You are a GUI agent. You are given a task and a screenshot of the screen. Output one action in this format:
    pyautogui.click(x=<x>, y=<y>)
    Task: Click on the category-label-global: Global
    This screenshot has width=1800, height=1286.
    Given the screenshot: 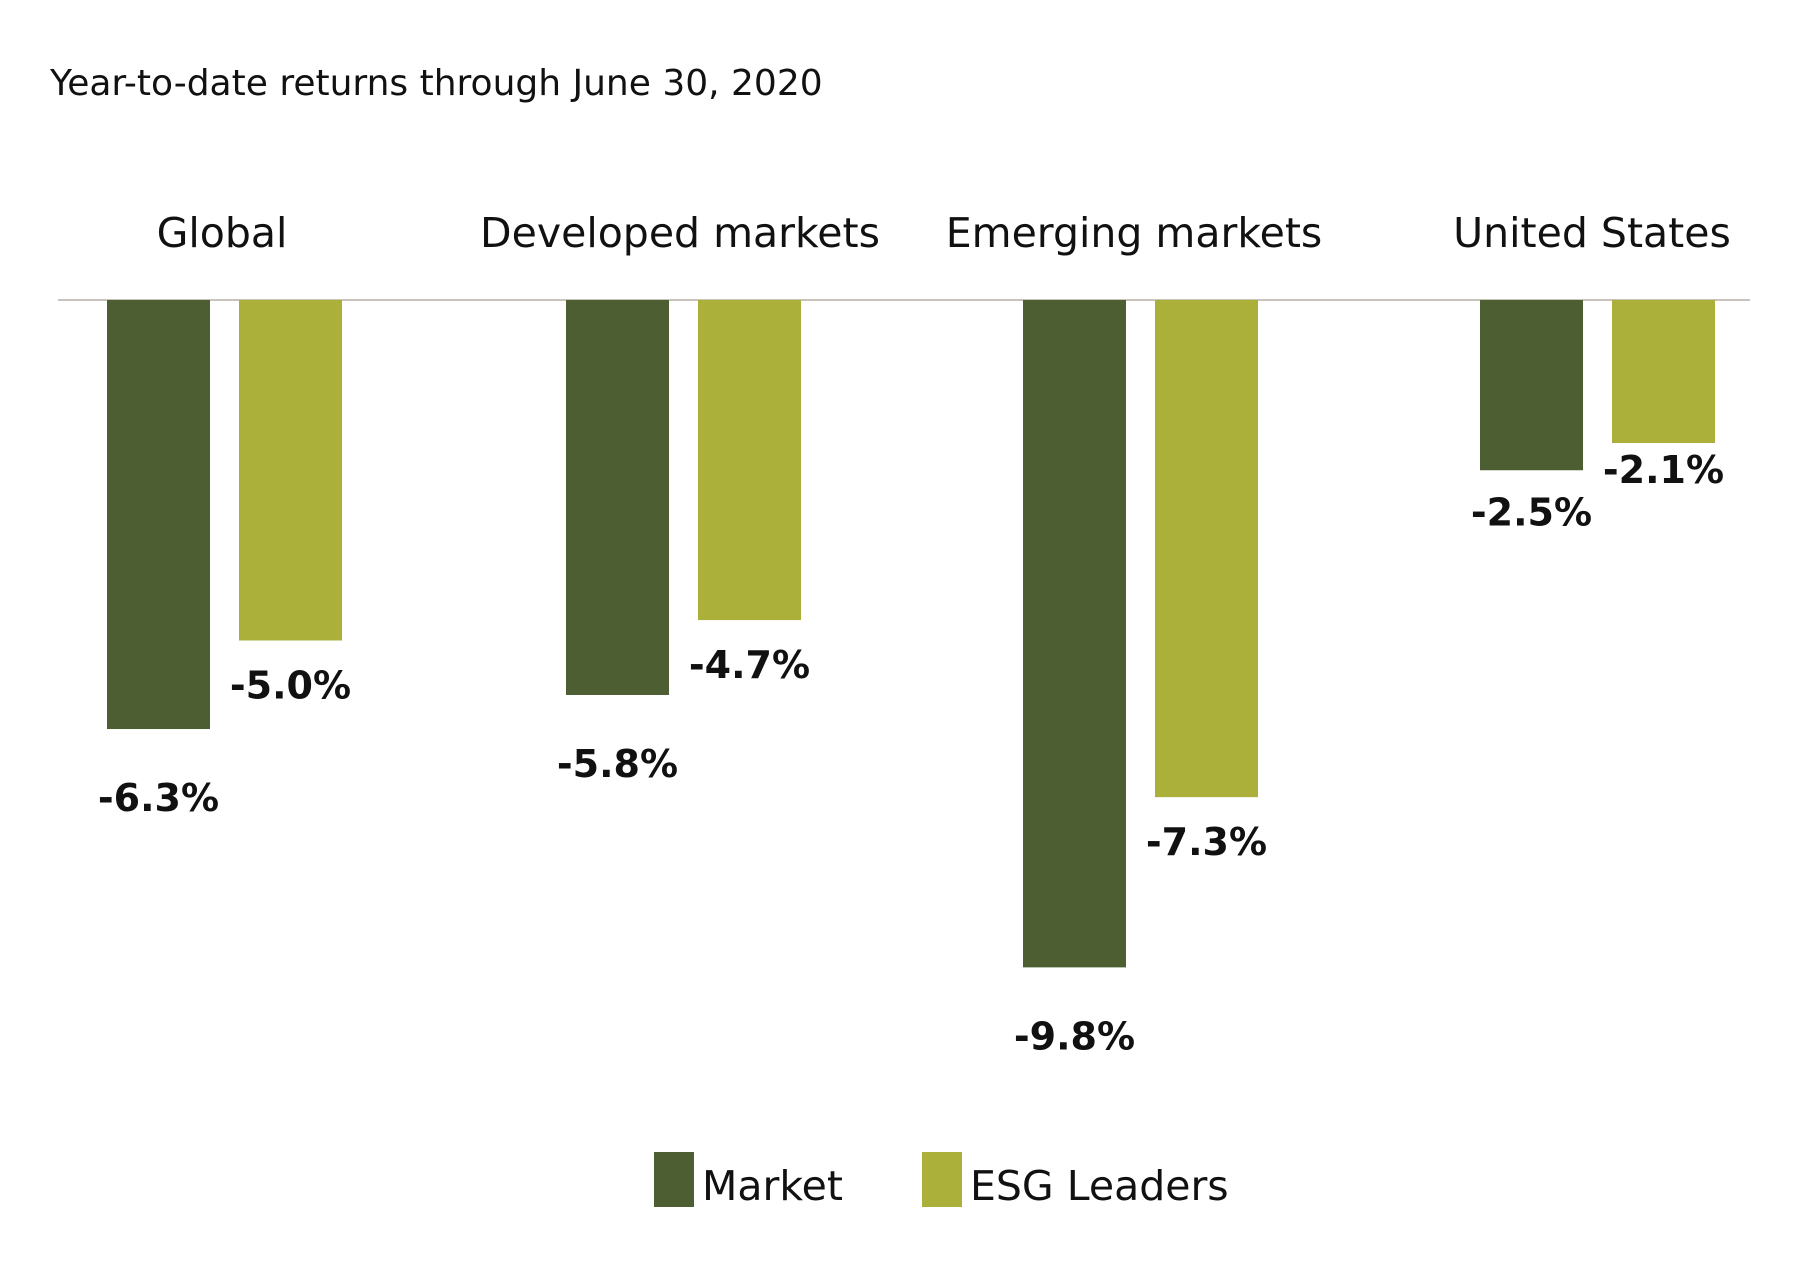 What is the action you would take?
    pyautogui.click(x=222, y=233)
    